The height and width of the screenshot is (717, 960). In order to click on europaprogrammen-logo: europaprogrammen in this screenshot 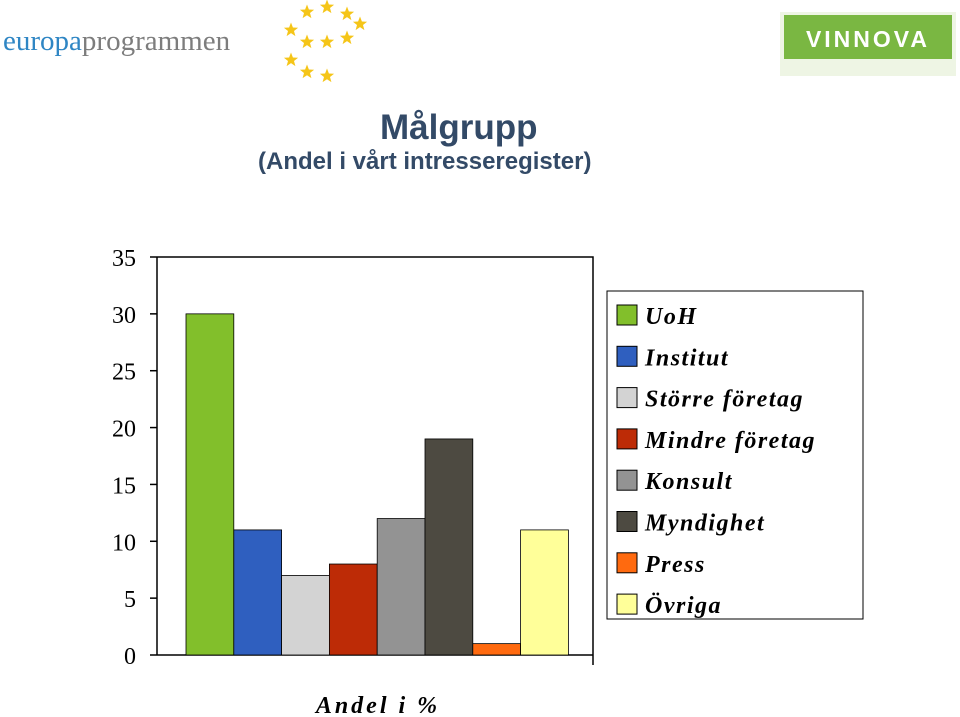, I will do `click(185, 41)`.